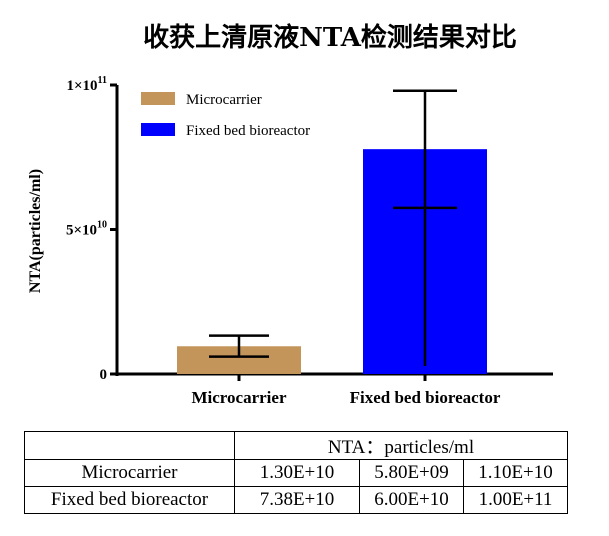  Describe the element at coordinates (86, 84) in the screenshot. I see `y-tick-label: 1×10¹¹` at that location.